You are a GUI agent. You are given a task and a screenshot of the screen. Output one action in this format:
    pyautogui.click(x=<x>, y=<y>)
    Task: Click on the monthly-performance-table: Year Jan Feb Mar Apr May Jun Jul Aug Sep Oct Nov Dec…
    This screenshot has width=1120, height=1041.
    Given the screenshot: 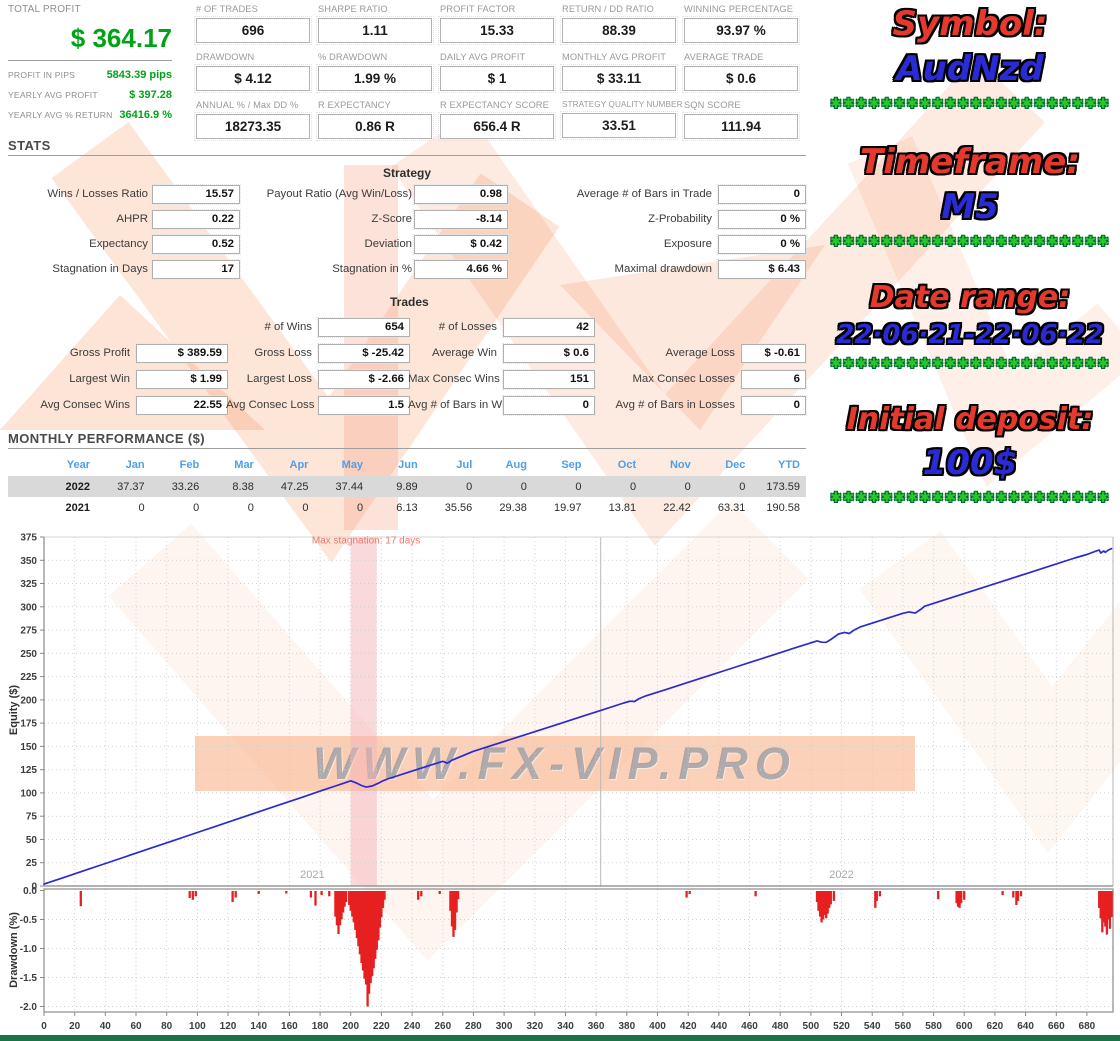 What is the action you would take?
    pyautogui.click(x=407, y=486)
    